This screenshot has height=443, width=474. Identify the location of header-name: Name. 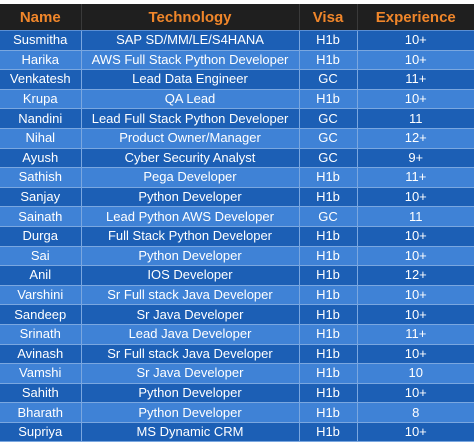
(41, 17).